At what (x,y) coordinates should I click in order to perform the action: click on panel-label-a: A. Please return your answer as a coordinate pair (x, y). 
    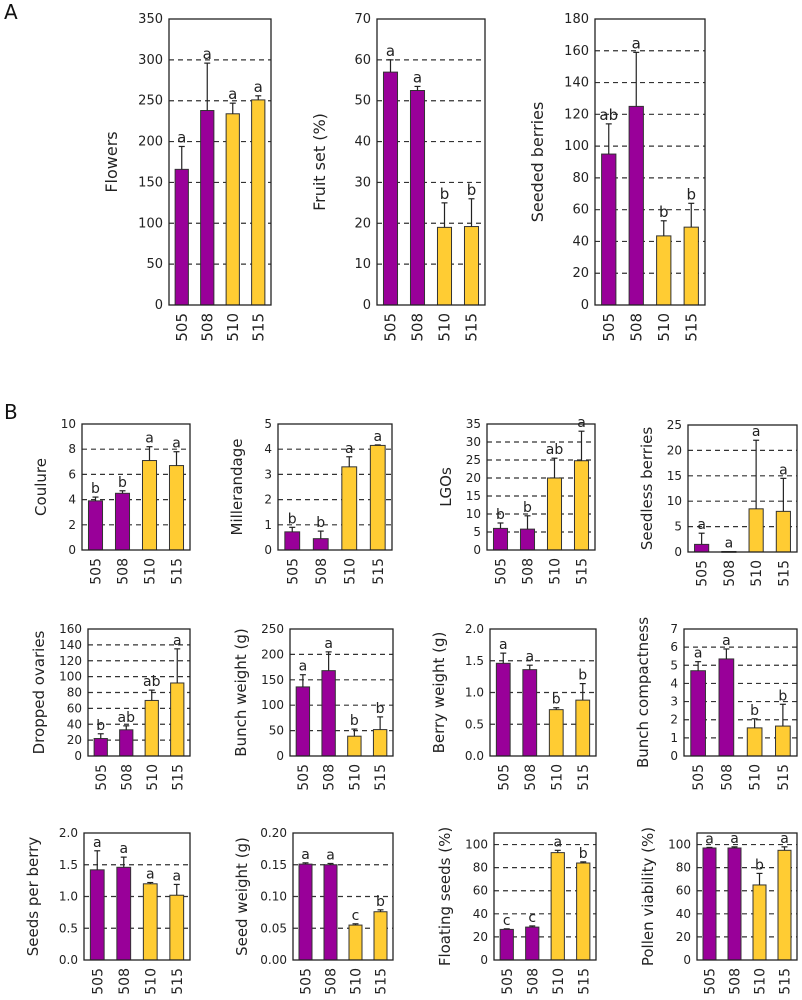
    Looking at the image, I should click on (11, 12).